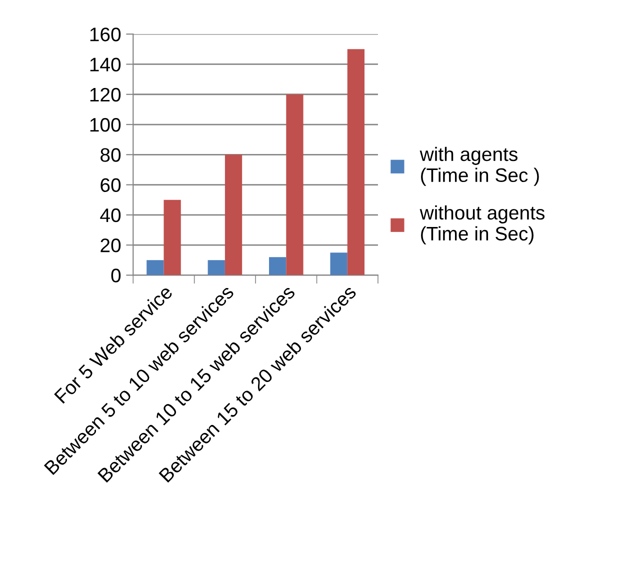 The image size is (631, 588). Describe the element at coordinates (105, 125) in the screenshot. I see `y-tick-label: 100` at that location.